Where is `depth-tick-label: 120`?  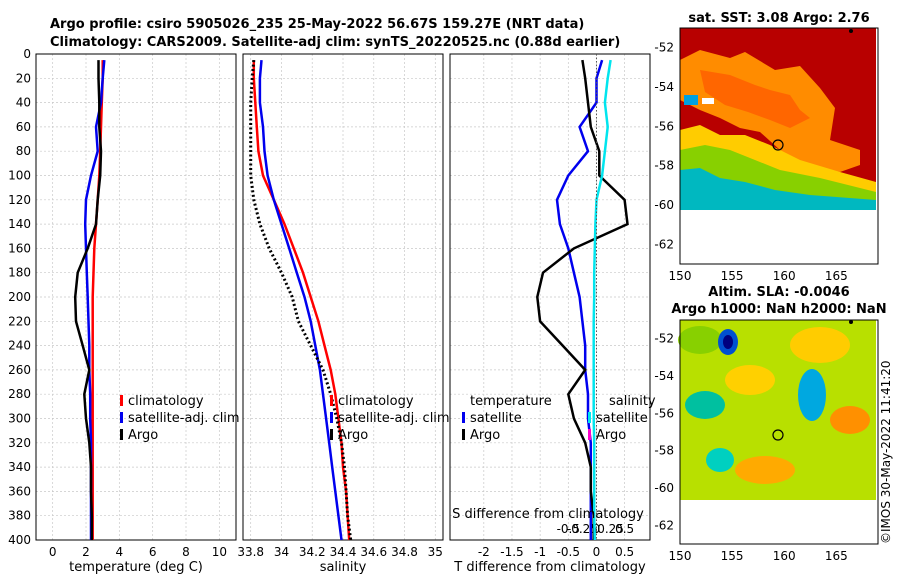
depth-tick-label: 120 is located at coordinates (19, 200).